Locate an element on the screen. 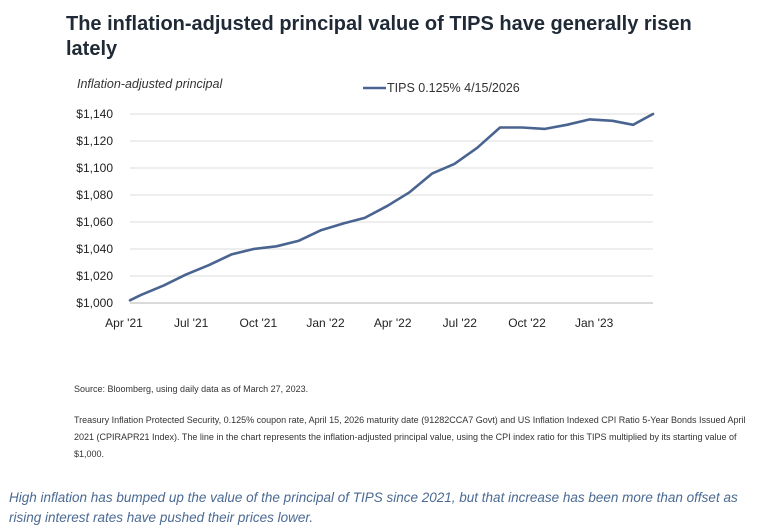 The height and width of the screenshot is (531, 769). x-tick-label: Oct '22 is located at coordinates (527, 323).